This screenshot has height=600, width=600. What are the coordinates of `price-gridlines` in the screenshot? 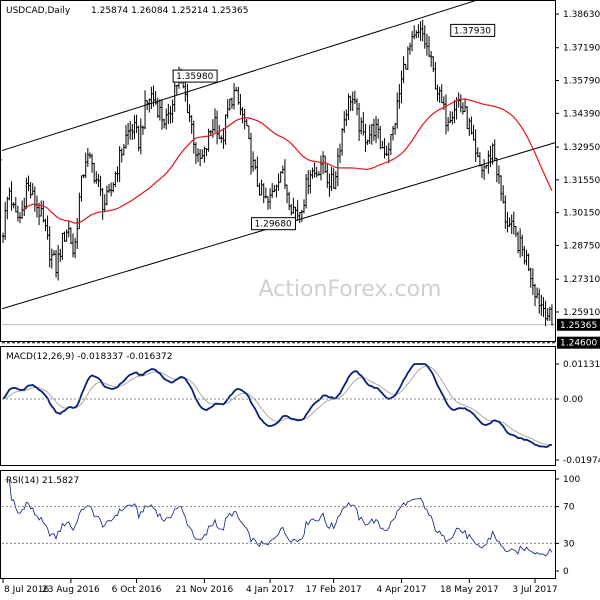 It's located at (278, 334).